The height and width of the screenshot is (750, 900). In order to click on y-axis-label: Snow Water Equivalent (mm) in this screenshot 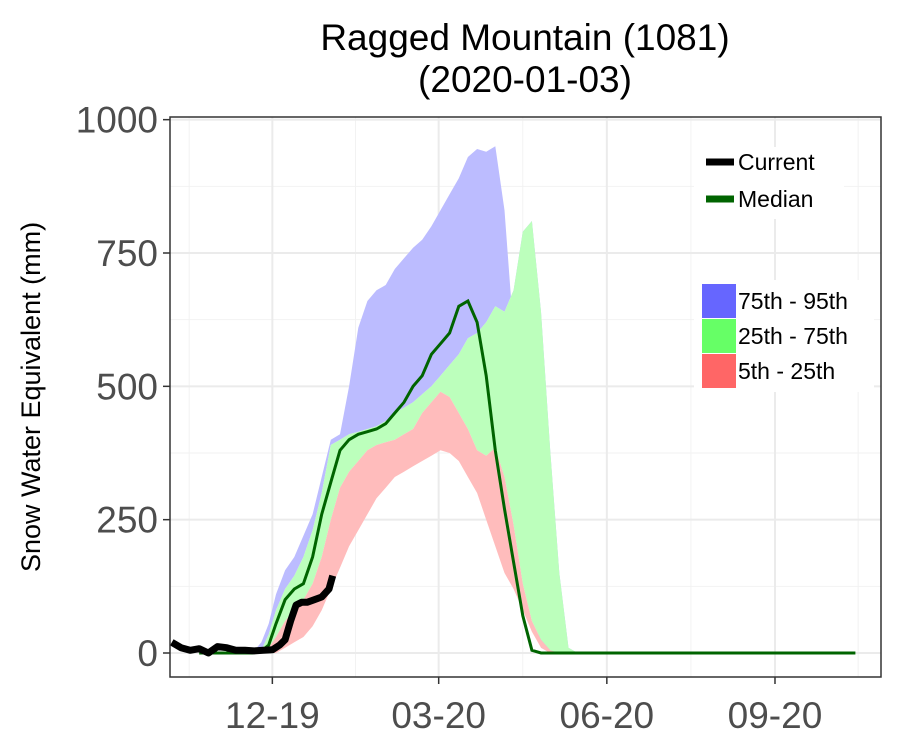, I will do `click(31, 397)`.